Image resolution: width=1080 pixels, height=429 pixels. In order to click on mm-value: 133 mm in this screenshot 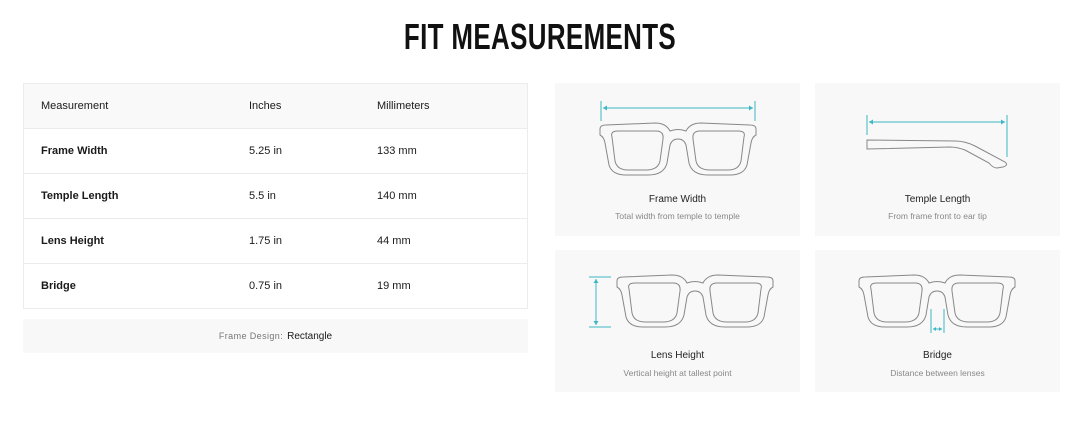, I will do `click(397, 151)`.